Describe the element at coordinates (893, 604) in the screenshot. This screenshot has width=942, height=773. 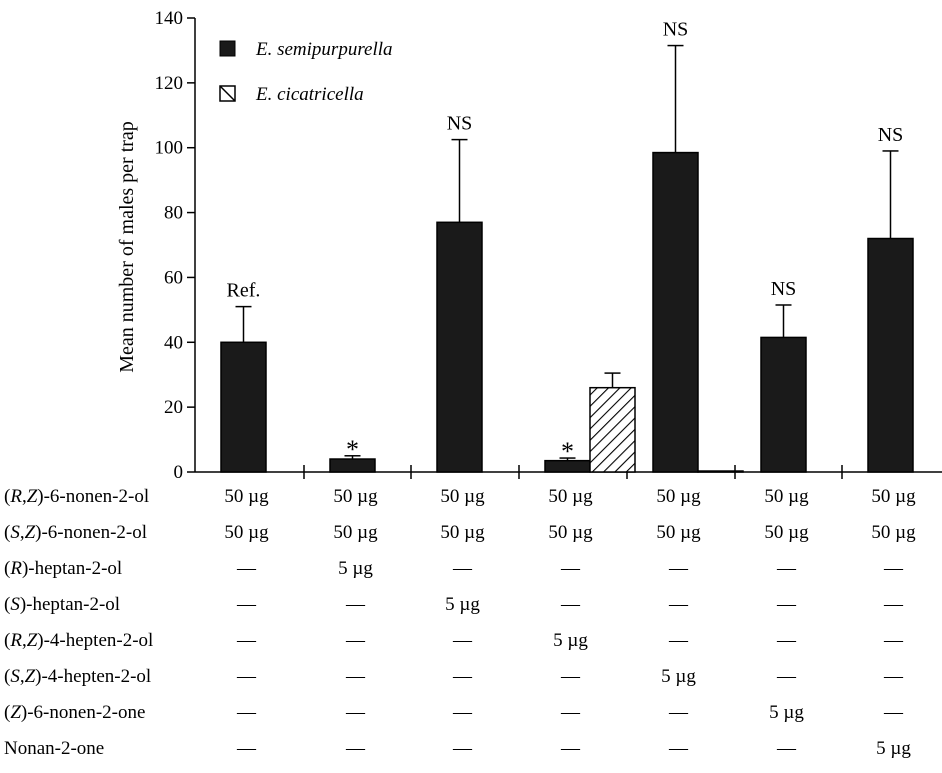
I see `treatment-cell-r3-c6: —` at that location.